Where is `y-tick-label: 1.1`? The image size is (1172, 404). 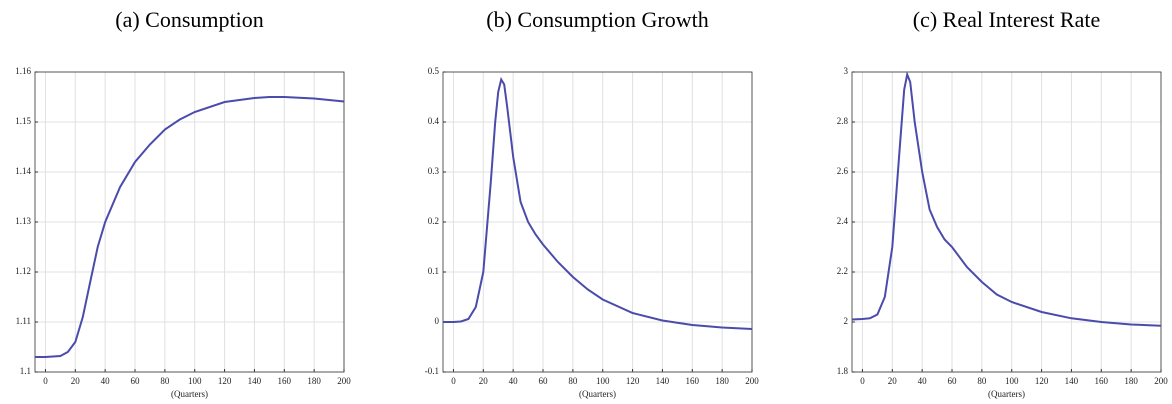
y-tick-label: 1.1 is located at coordinates (25, 371).